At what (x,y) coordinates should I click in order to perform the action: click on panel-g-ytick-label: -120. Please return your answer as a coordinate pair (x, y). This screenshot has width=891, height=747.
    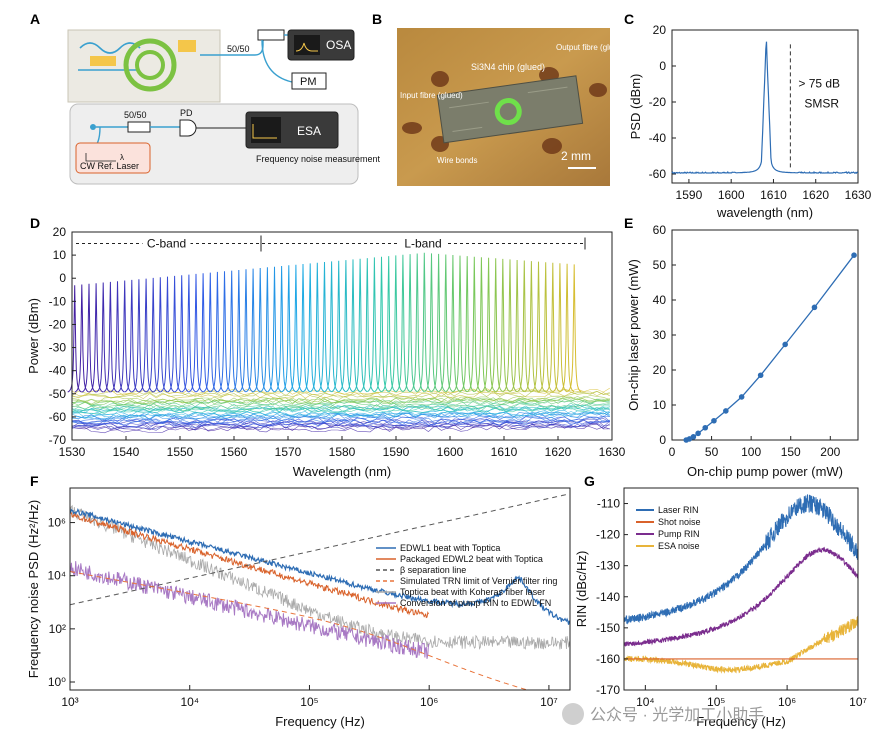
    Looking at the image, I should click on (608, 535).